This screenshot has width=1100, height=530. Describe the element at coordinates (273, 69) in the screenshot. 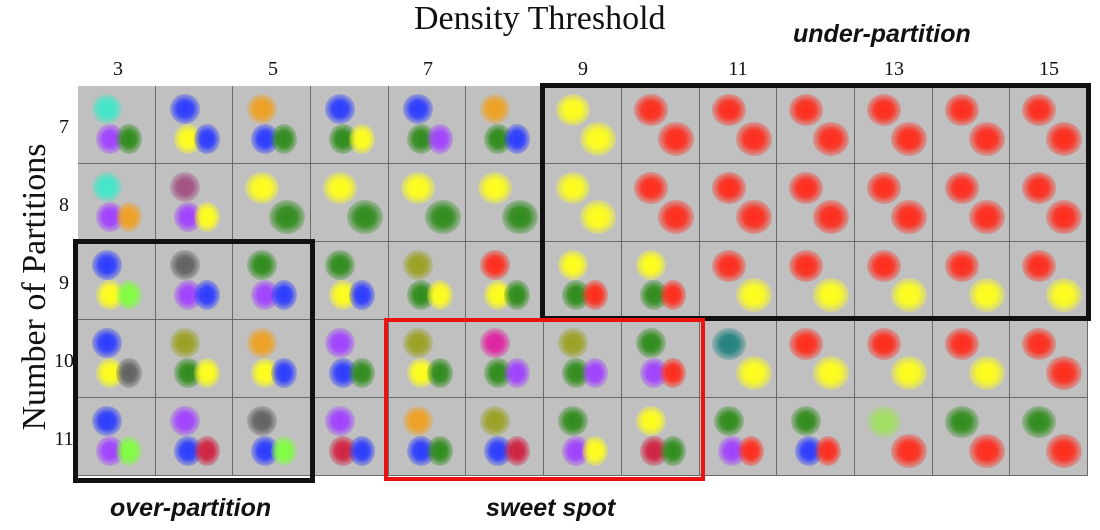

I see `x-tick-5: 5` at that location.